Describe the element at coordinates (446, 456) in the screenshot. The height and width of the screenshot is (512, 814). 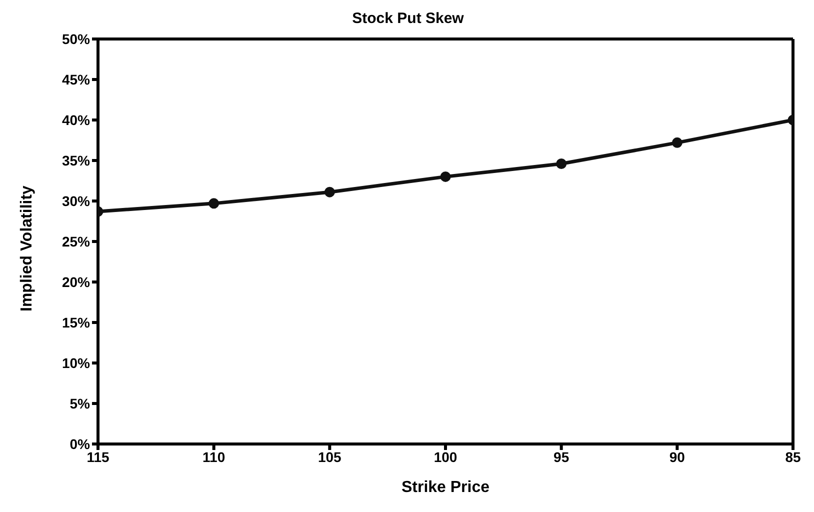
I see `x-tick-label: 100` at that location.